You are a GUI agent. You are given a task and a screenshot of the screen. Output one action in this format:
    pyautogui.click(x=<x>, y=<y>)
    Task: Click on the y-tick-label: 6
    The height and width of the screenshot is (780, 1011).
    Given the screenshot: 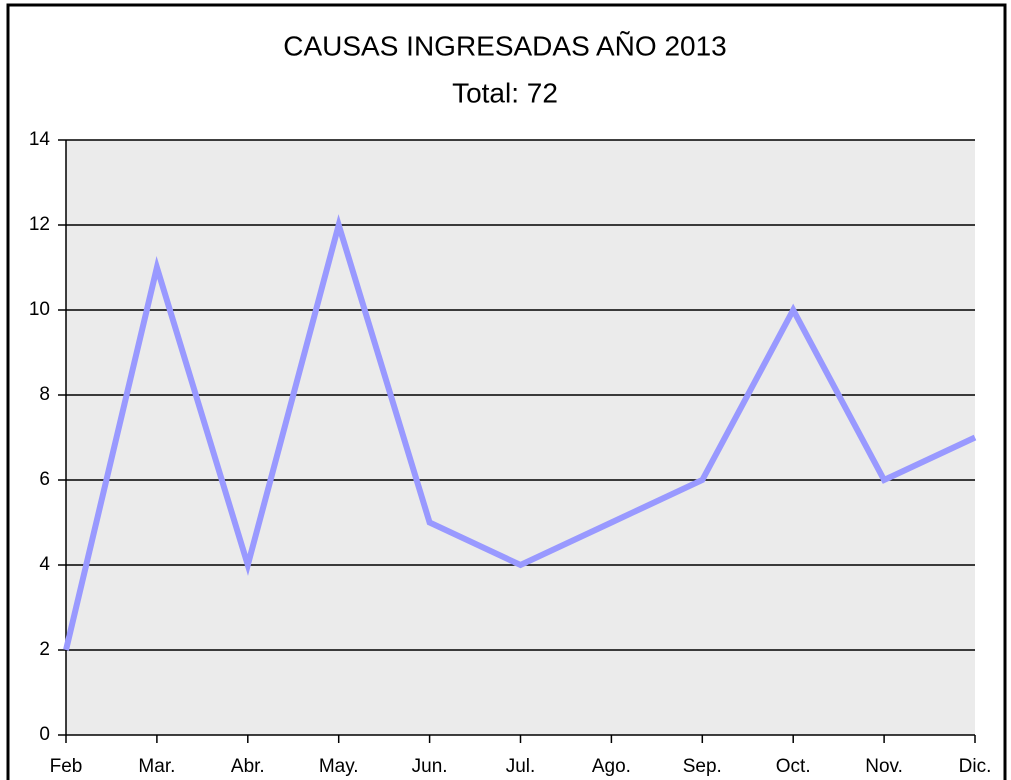 What is the action you would take?
    pyautogui.click(x=44, y=479)
    